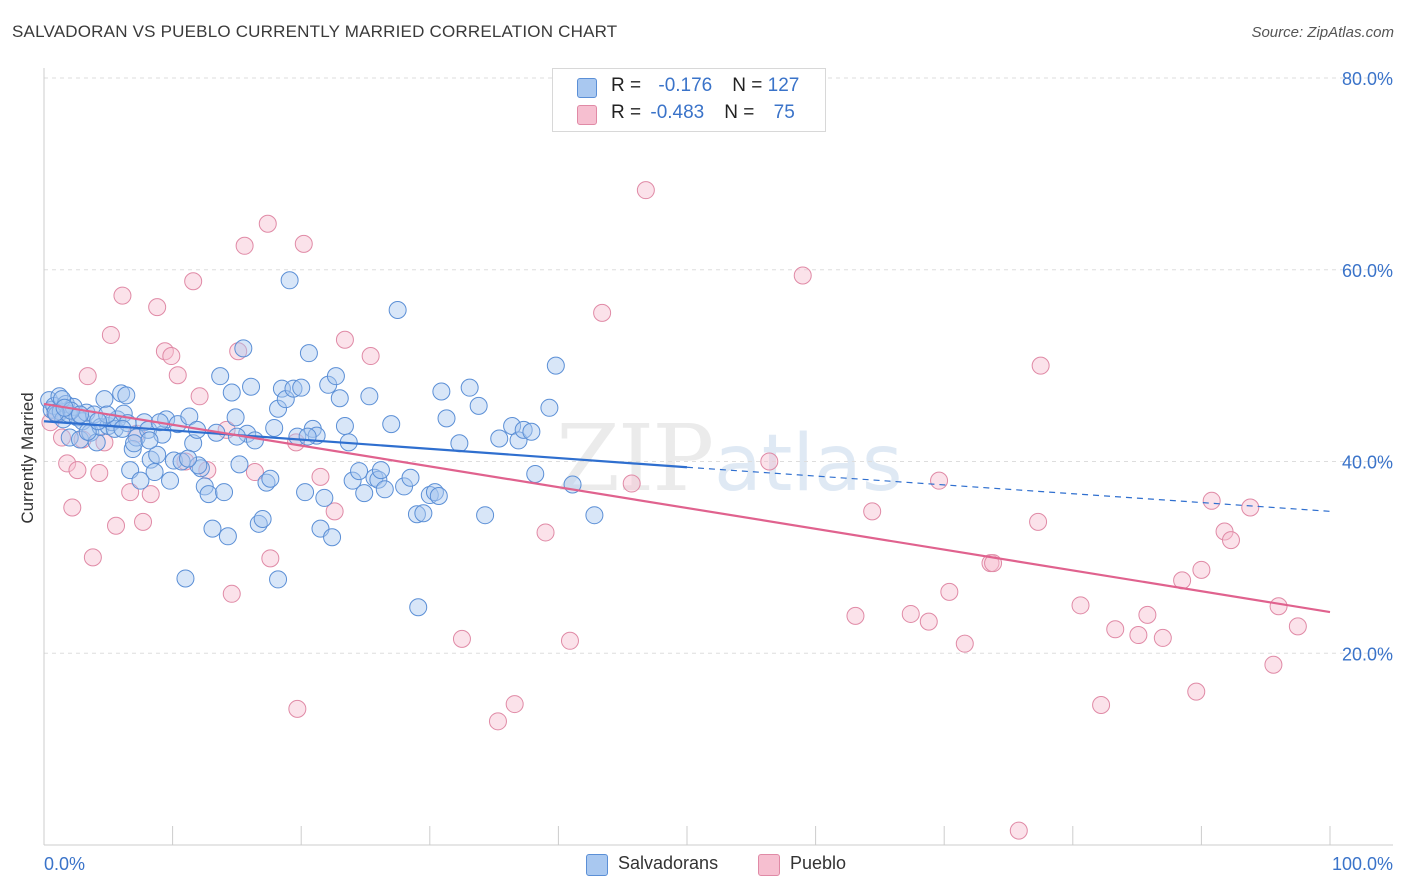 The image size is (1406, 892). I want to click on legend-r-value: -0.176, so click(685, 85).